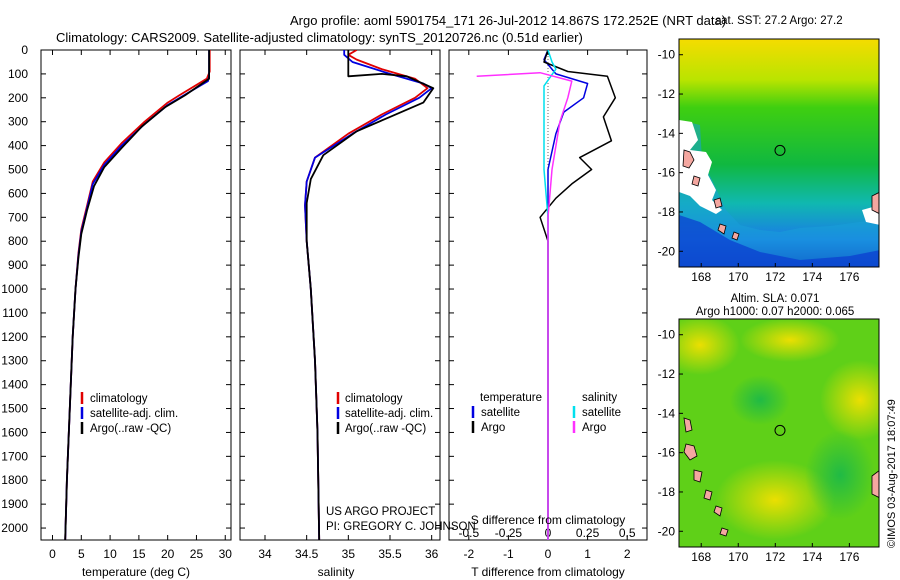  Describe the element at coordinates (226, 554) in the screenshot. I see `x-tick-label: 30` at that location.